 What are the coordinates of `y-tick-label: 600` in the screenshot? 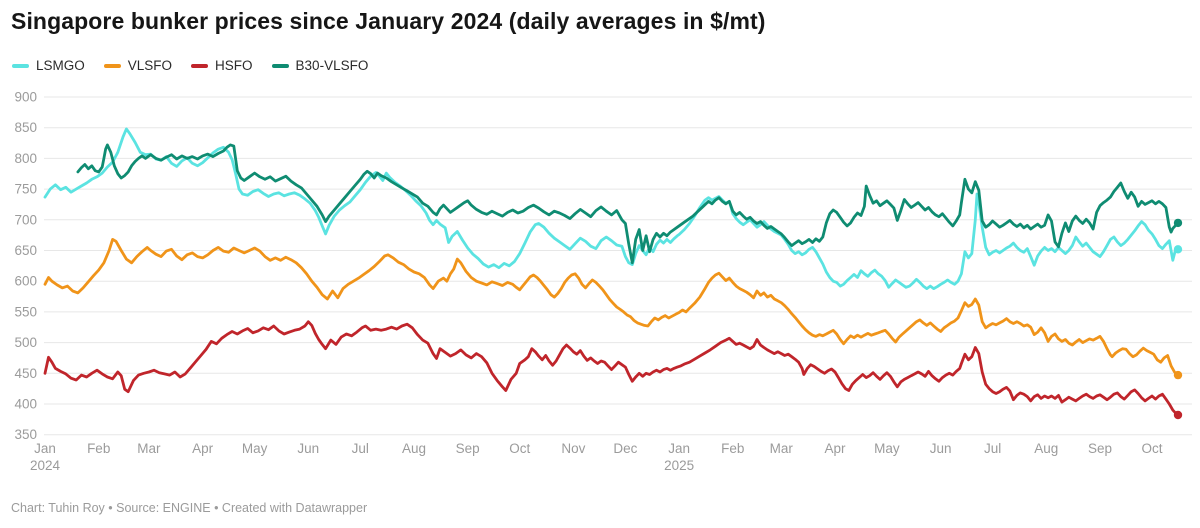 It's located at (25, 281).